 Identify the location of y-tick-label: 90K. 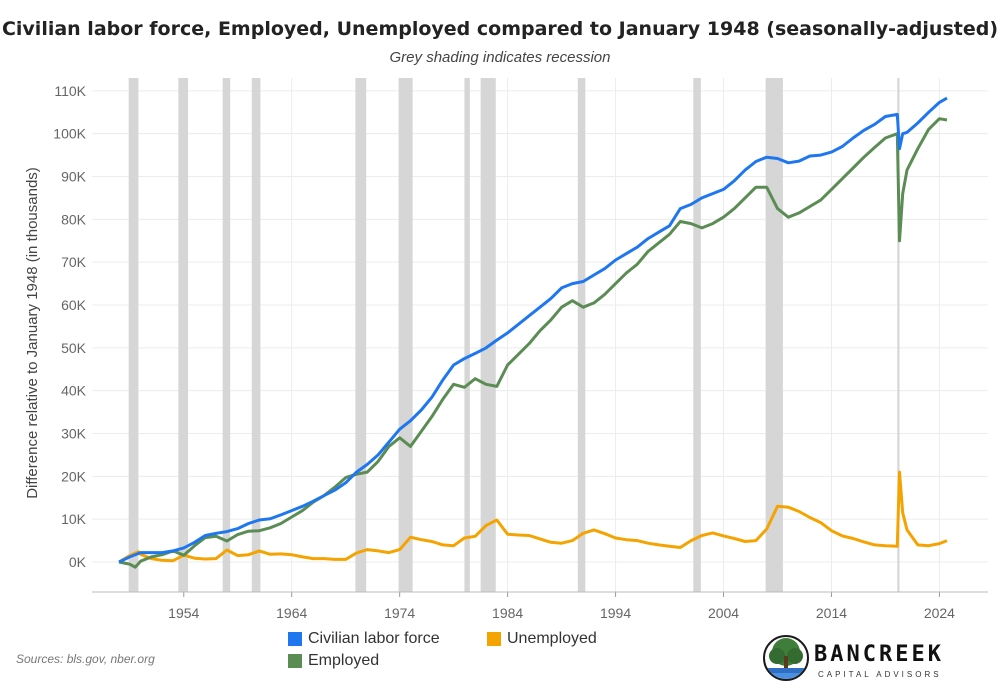
(74, 177).